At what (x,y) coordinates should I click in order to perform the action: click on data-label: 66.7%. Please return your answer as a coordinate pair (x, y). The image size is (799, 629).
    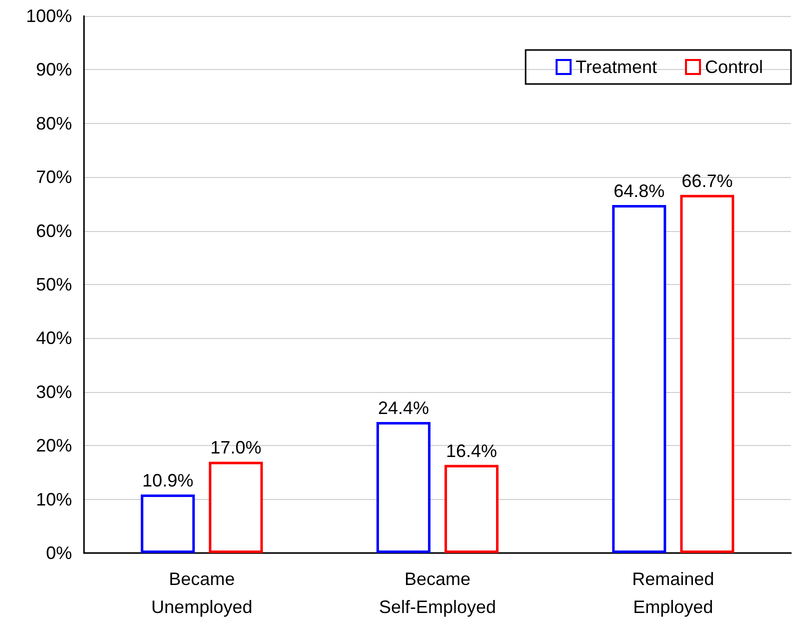
    Looking at the image, I should click on (707, 180).